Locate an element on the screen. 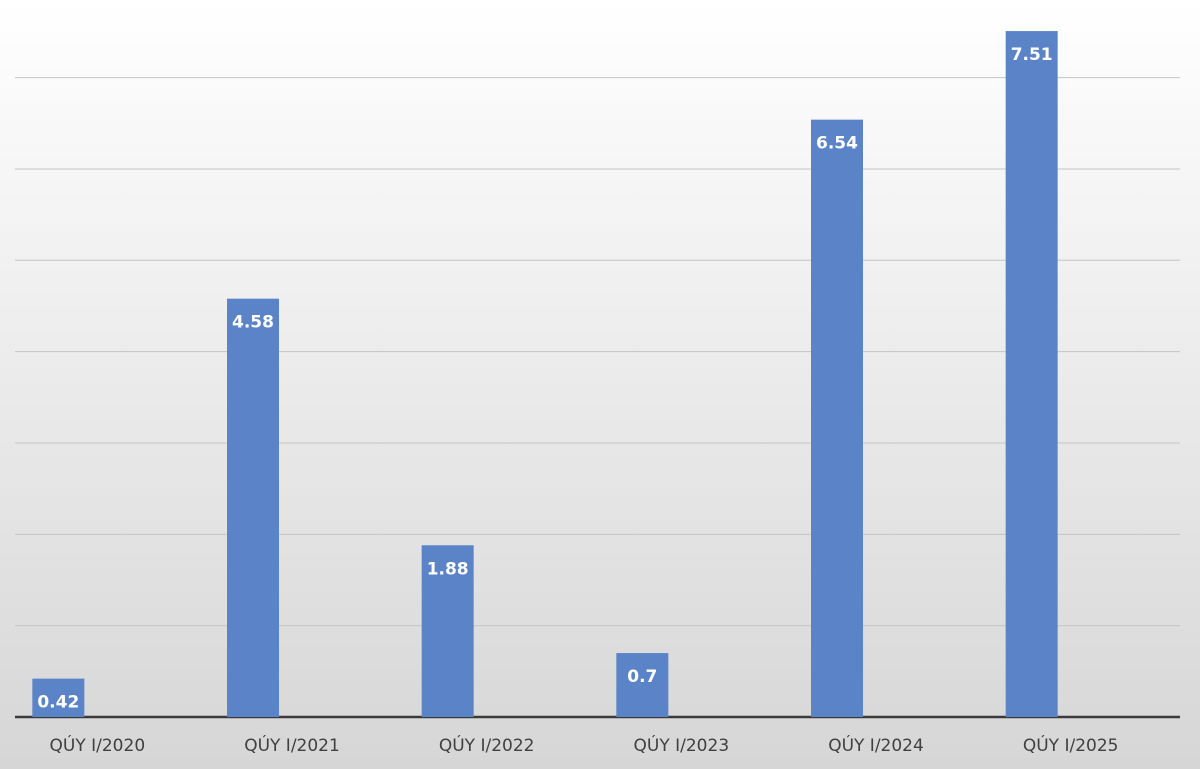 The width and height of the screenshot is (1200, 769). x-tick-label: QÚY I/2020 is located at coordinates (98, 745).